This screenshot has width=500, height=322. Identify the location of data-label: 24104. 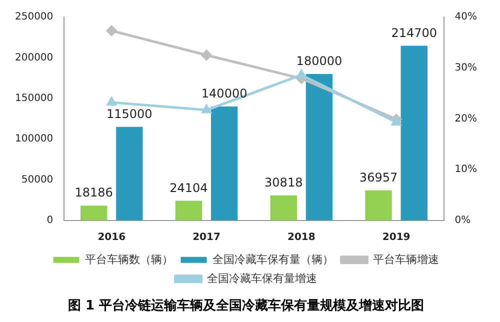
(189, 187).